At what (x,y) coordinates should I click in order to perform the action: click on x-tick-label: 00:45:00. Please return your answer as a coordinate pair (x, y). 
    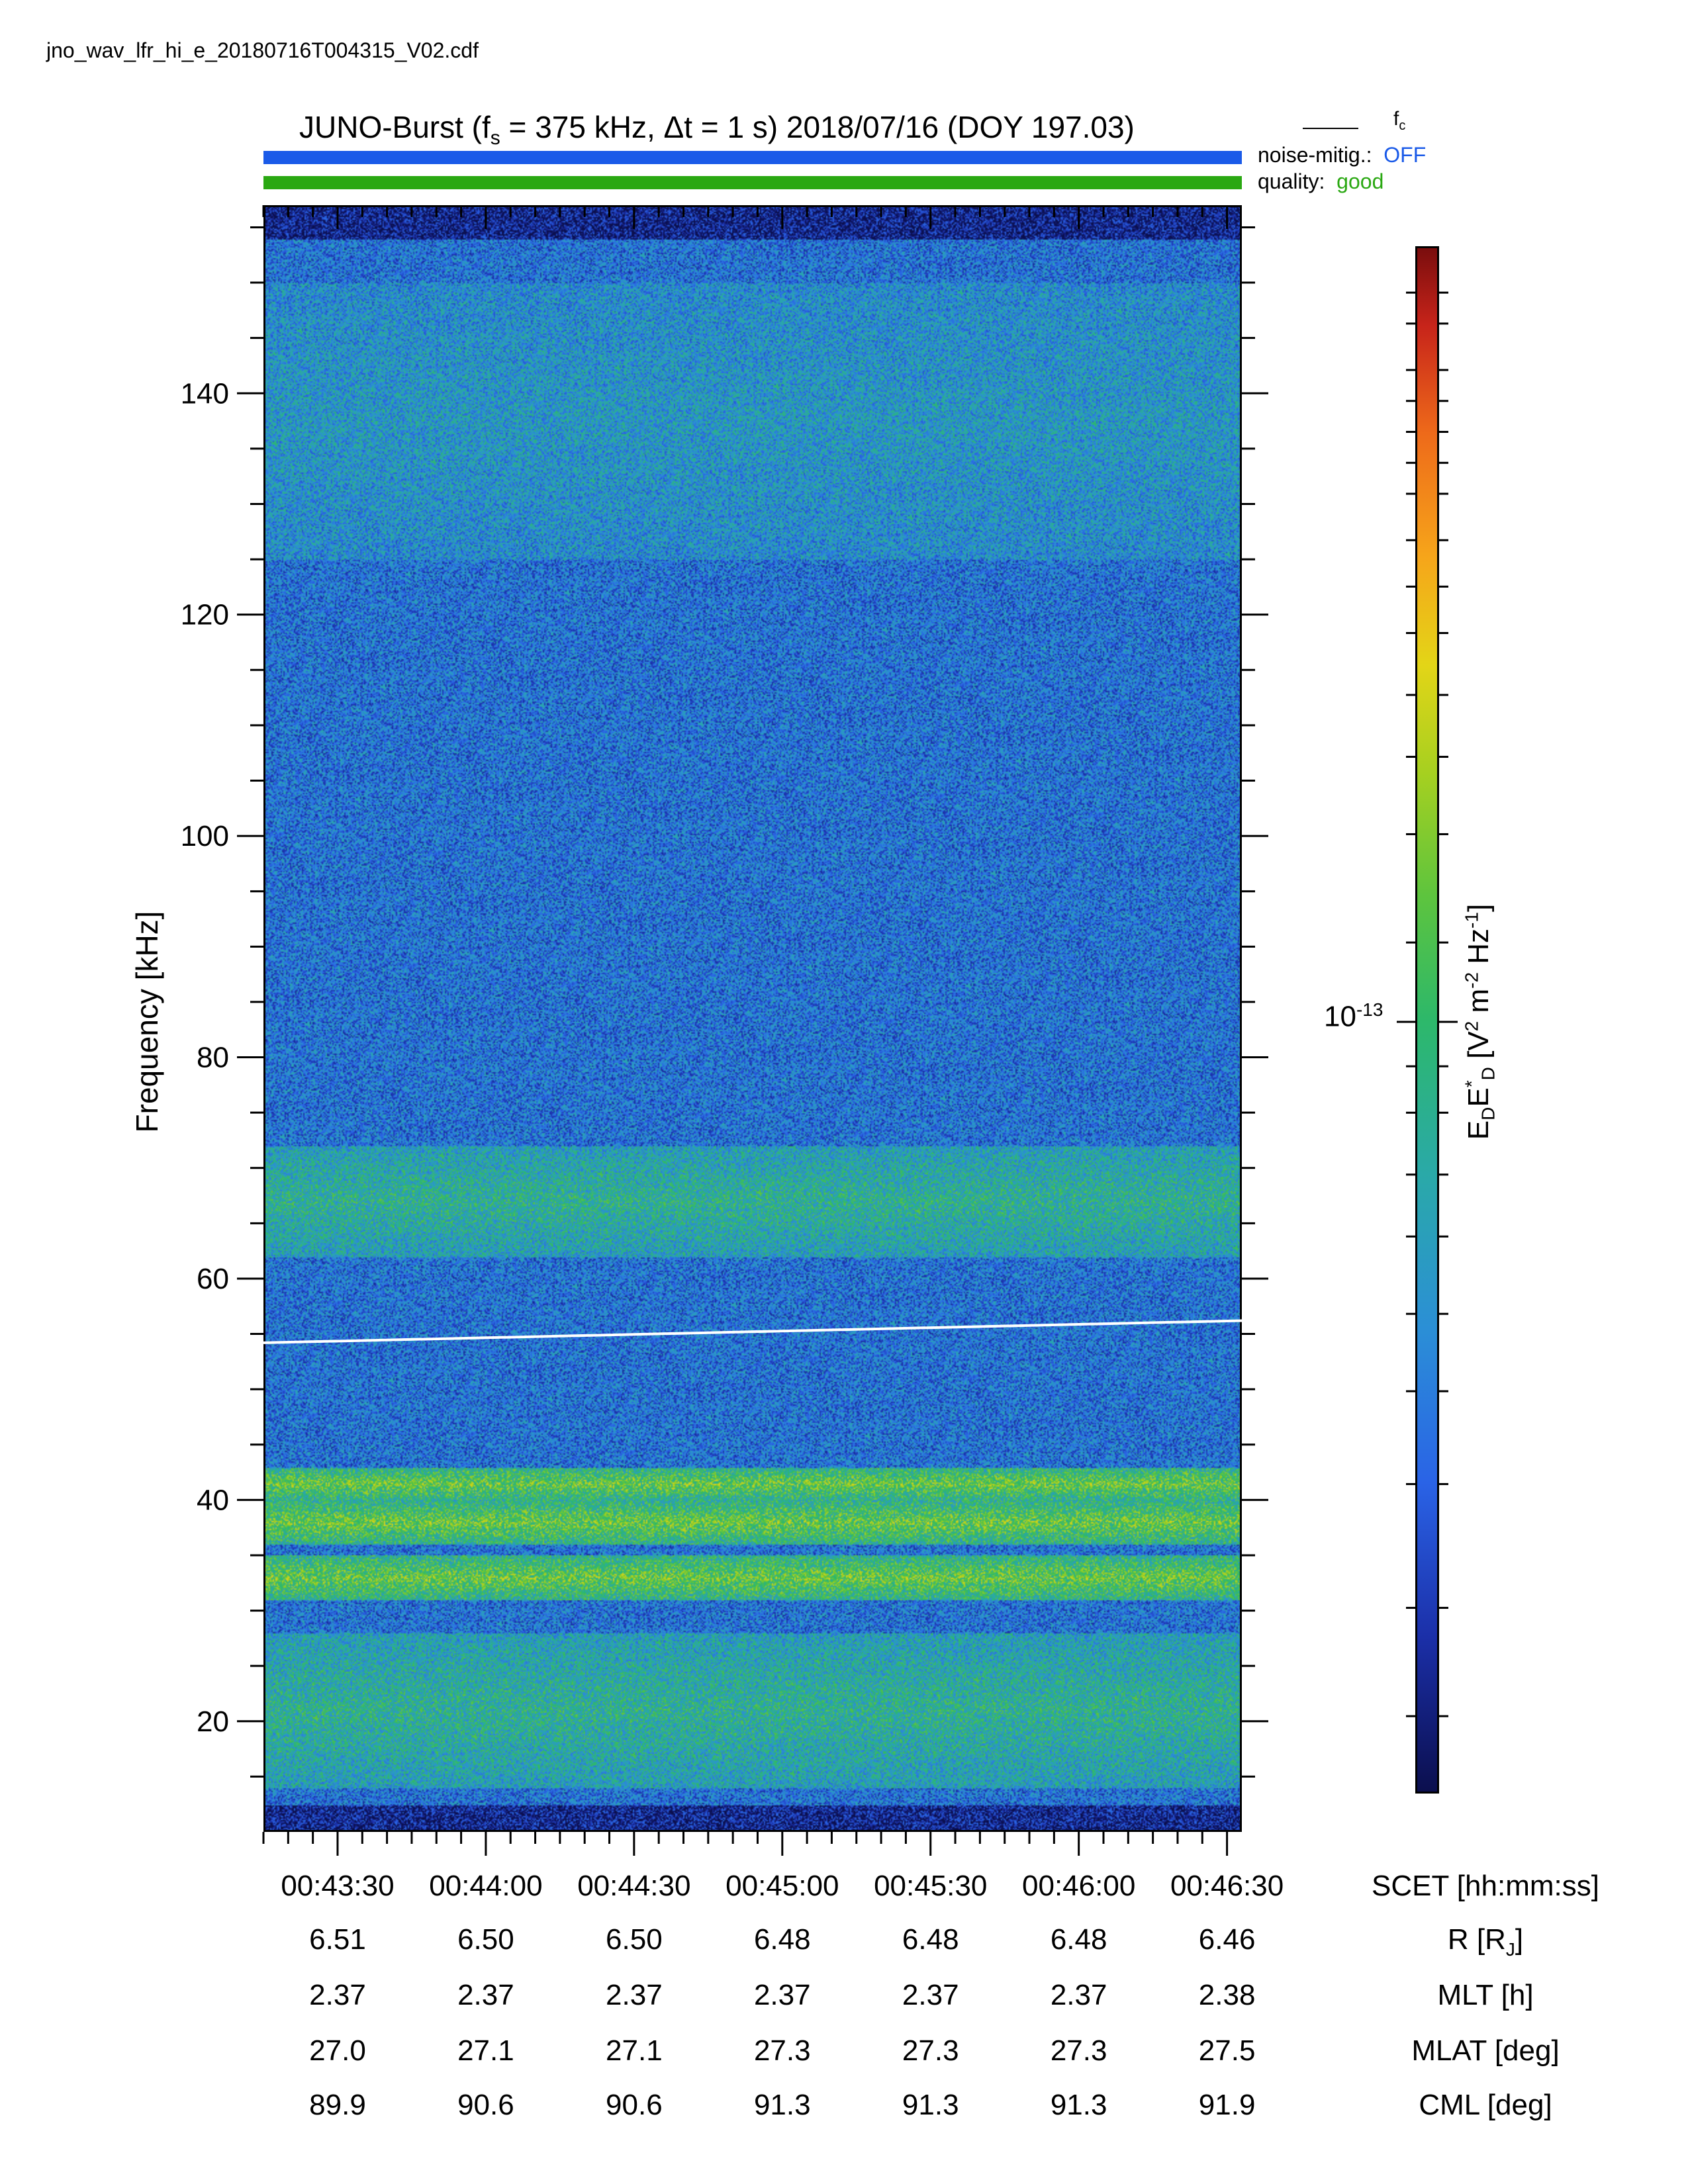
    Looking at the image, I should click on (782, 1886).